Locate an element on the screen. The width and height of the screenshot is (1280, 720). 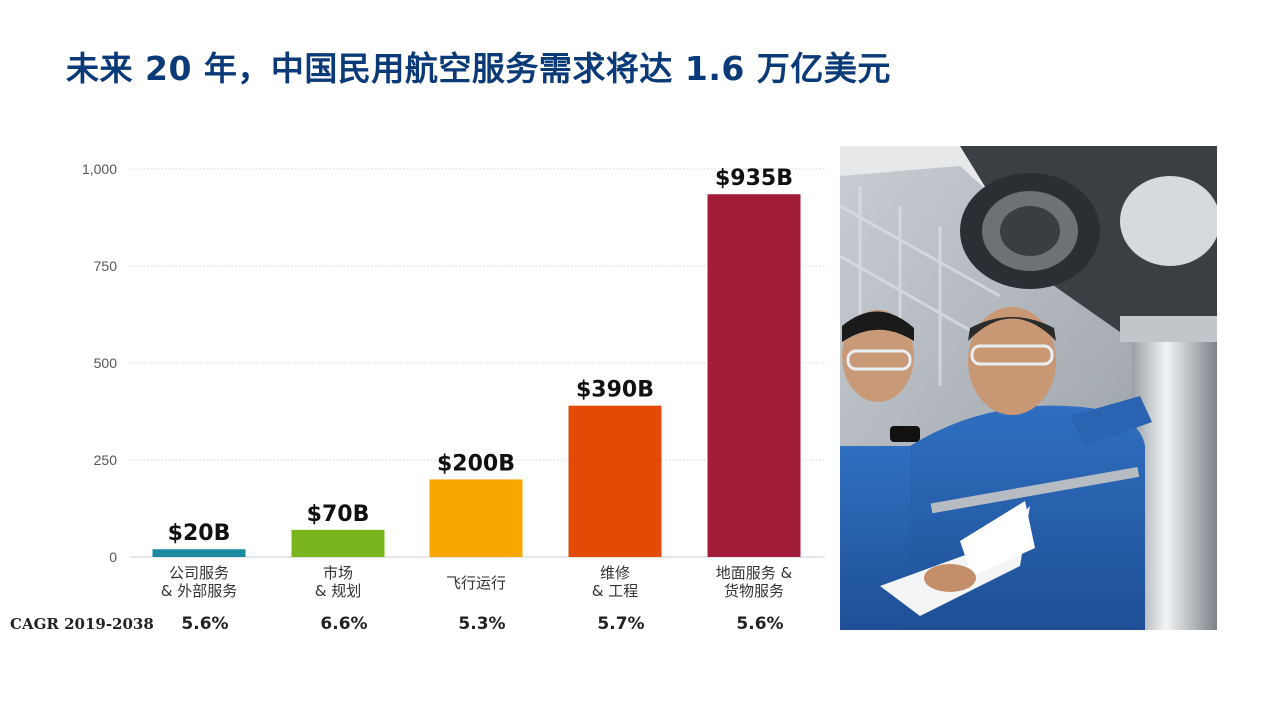
data-label: $935B is located at coordinates (754, 178).